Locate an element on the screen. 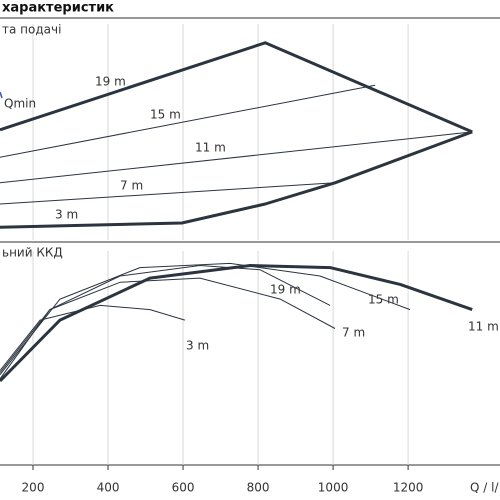 The height and width of the screenshot is (500, 500). panel-title: ьний ККД is located at coordinates (32, 253).